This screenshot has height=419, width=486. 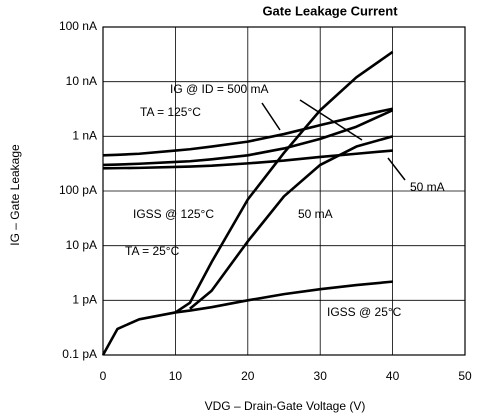 I want to click on annotation: IG @ ID = 500 mA, so click(x=219, y=89).